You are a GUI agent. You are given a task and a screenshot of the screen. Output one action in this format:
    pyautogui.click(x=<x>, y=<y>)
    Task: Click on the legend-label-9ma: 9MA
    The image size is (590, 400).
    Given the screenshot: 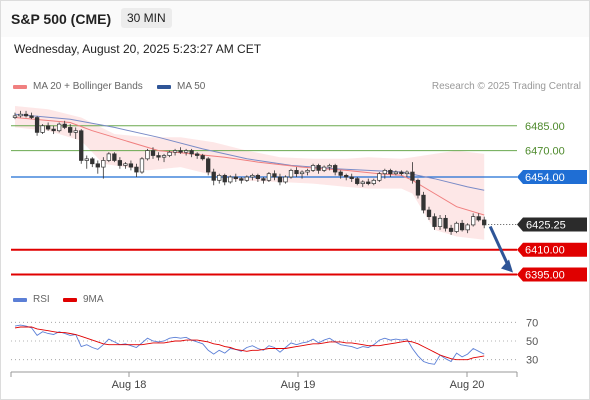 What is the action you would take?
    pyautogui.click(x=93, y=299)
    